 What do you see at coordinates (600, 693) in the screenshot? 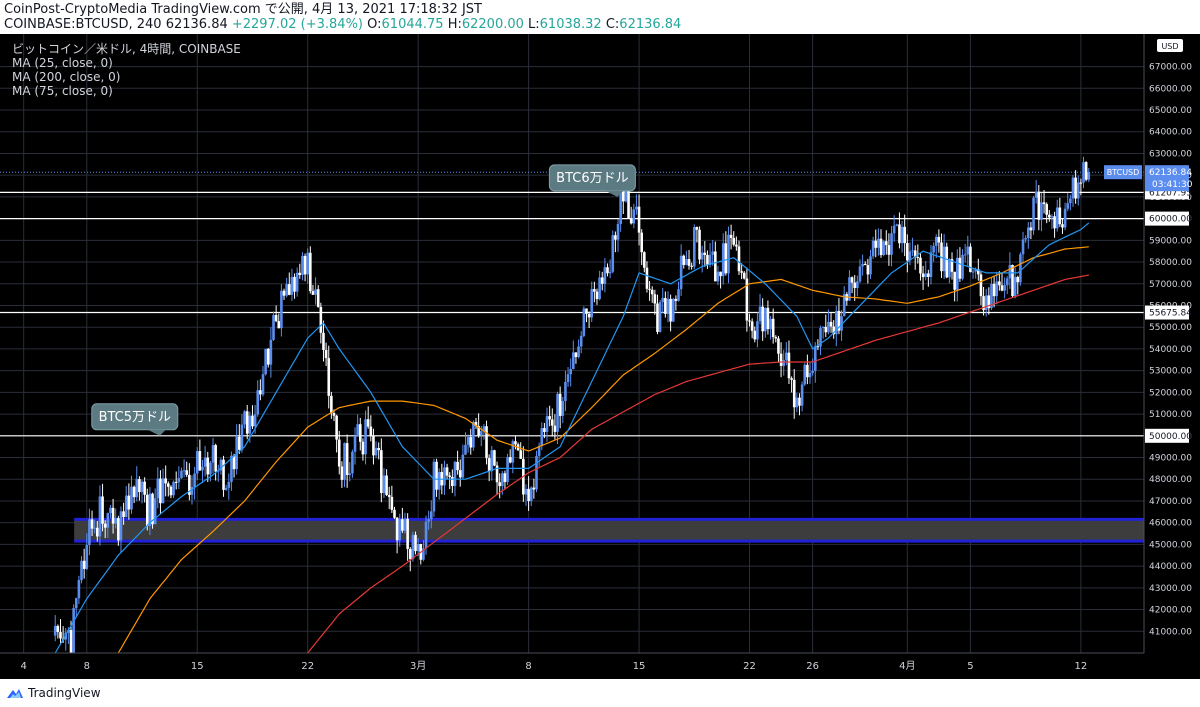
I see `footer-bar: TradingView` at bounding box center [600, 693].